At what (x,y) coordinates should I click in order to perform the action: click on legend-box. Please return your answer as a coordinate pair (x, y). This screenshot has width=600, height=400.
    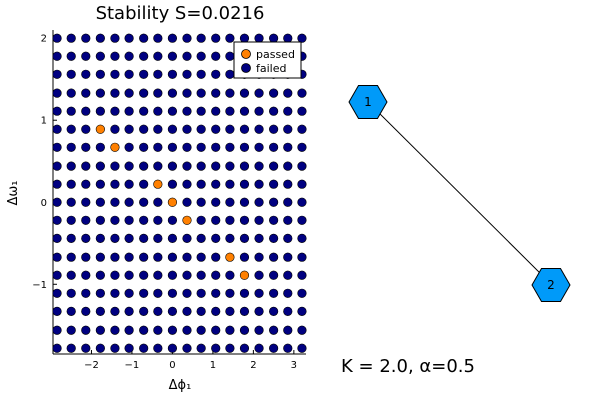
    Looking at the image, I should click on (267, 60).